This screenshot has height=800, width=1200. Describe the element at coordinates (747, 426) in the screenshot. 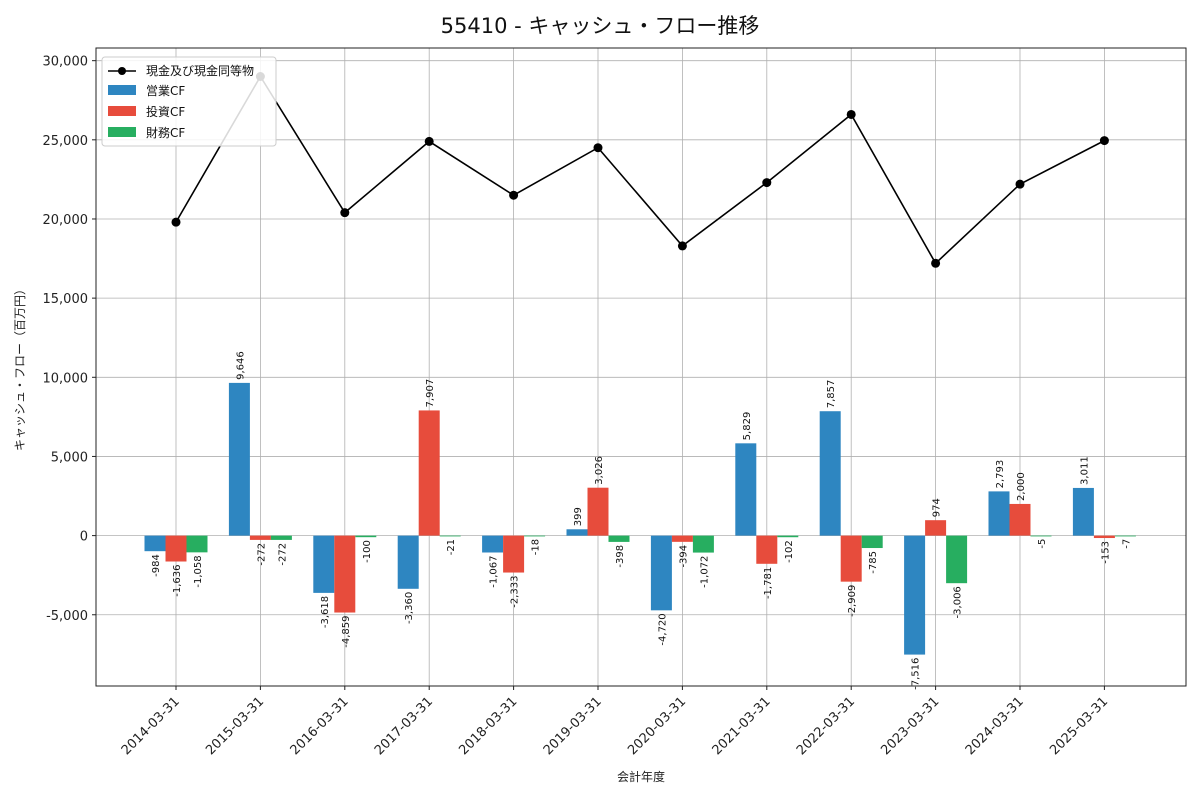

I see `operating-cf-label: 5,829` at that location.